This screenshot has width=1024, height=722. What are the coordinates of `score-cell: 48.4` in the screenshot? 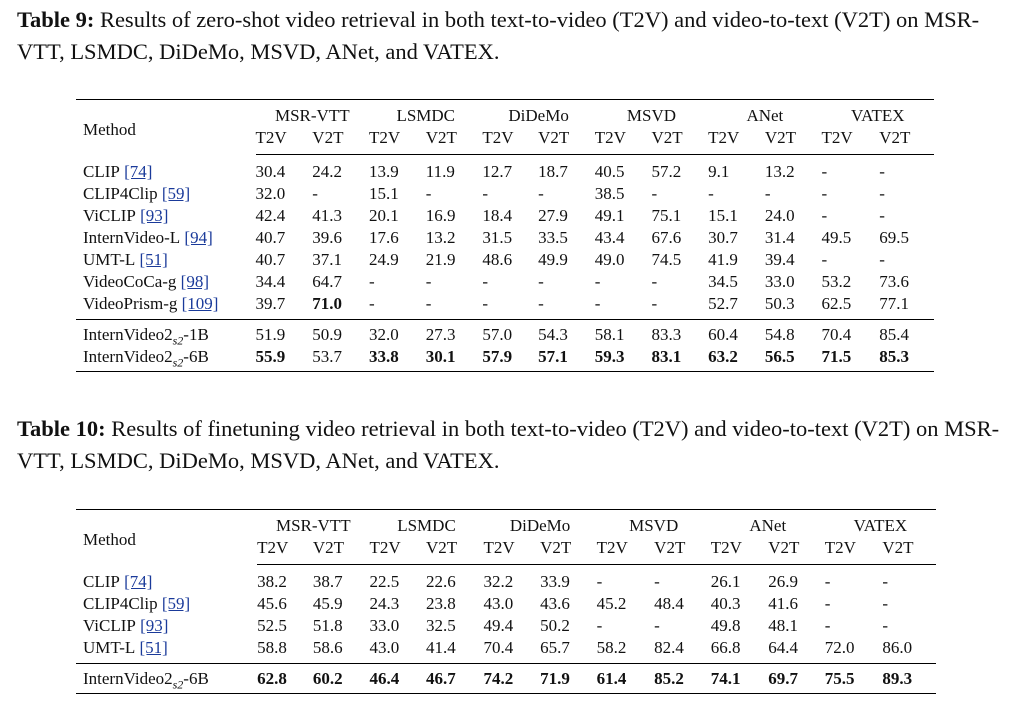 It's located at (682, 604).